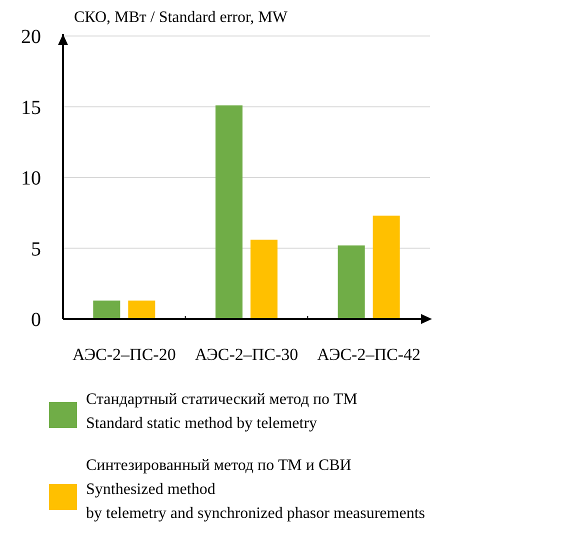 Image resolution: width=567 pixels, height=543 pixels. Describe the element at coordinates (222, 411) in the screenshot. I see `legend-label: Стандартный статический метод по ТМ Standard static method by telemetry` at that location.